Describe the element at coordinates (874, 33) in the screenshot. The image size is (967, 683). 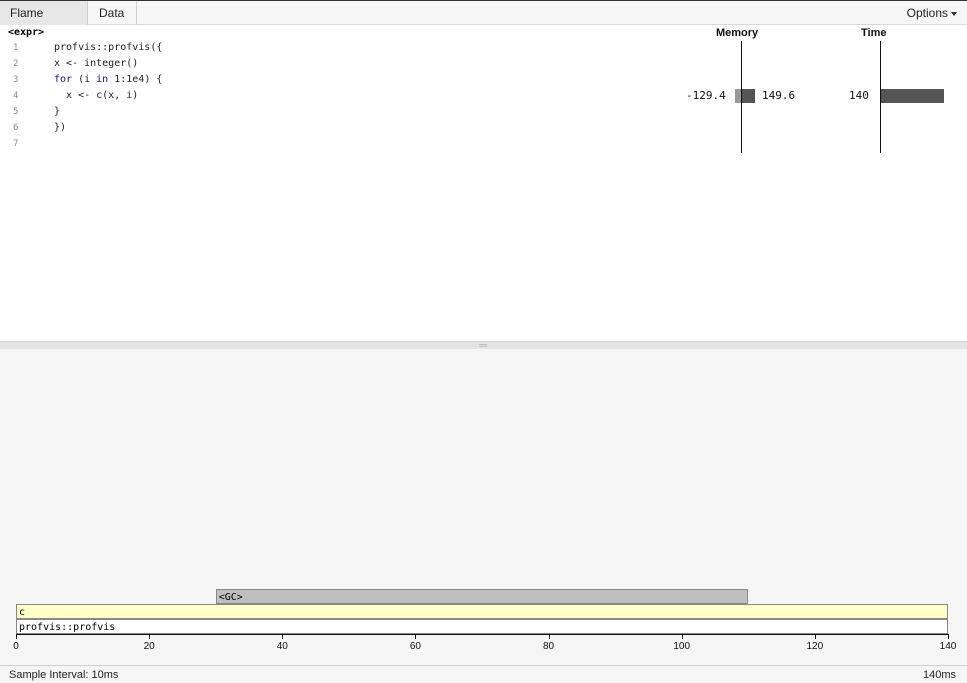
I see `time-column-header: Time` at that location.